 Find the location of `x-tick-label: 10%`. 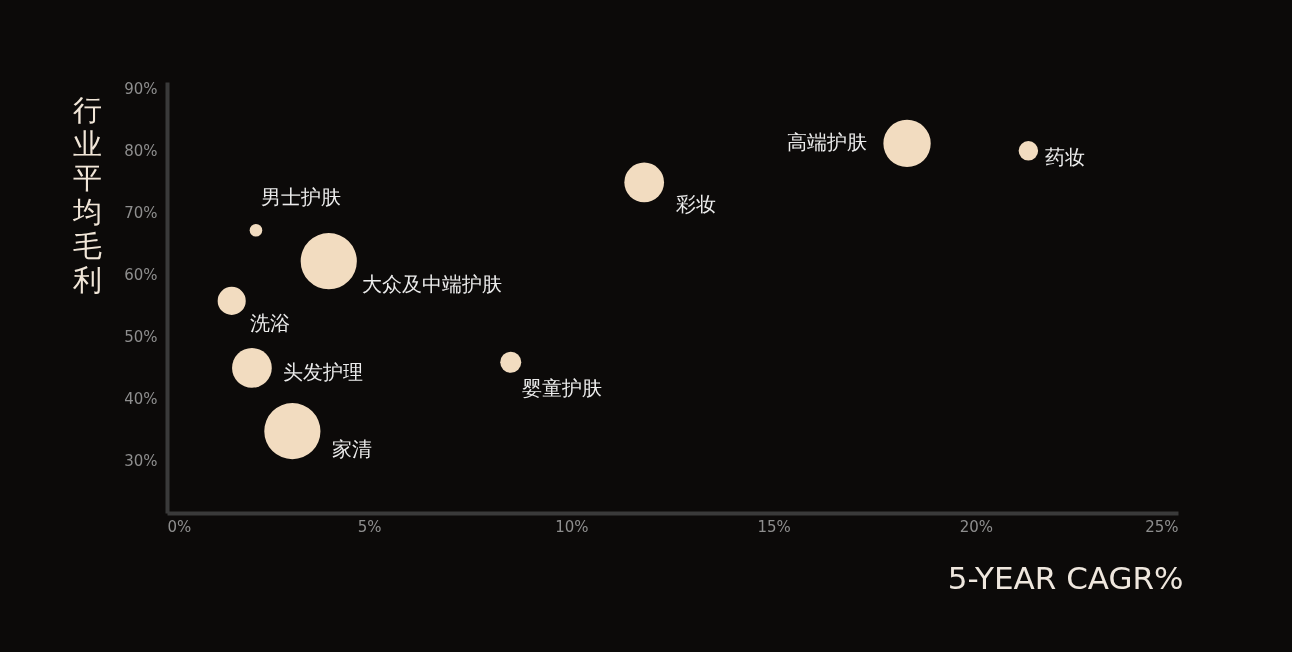

x-tick-label: 10% is located at coordinates (572, 526).